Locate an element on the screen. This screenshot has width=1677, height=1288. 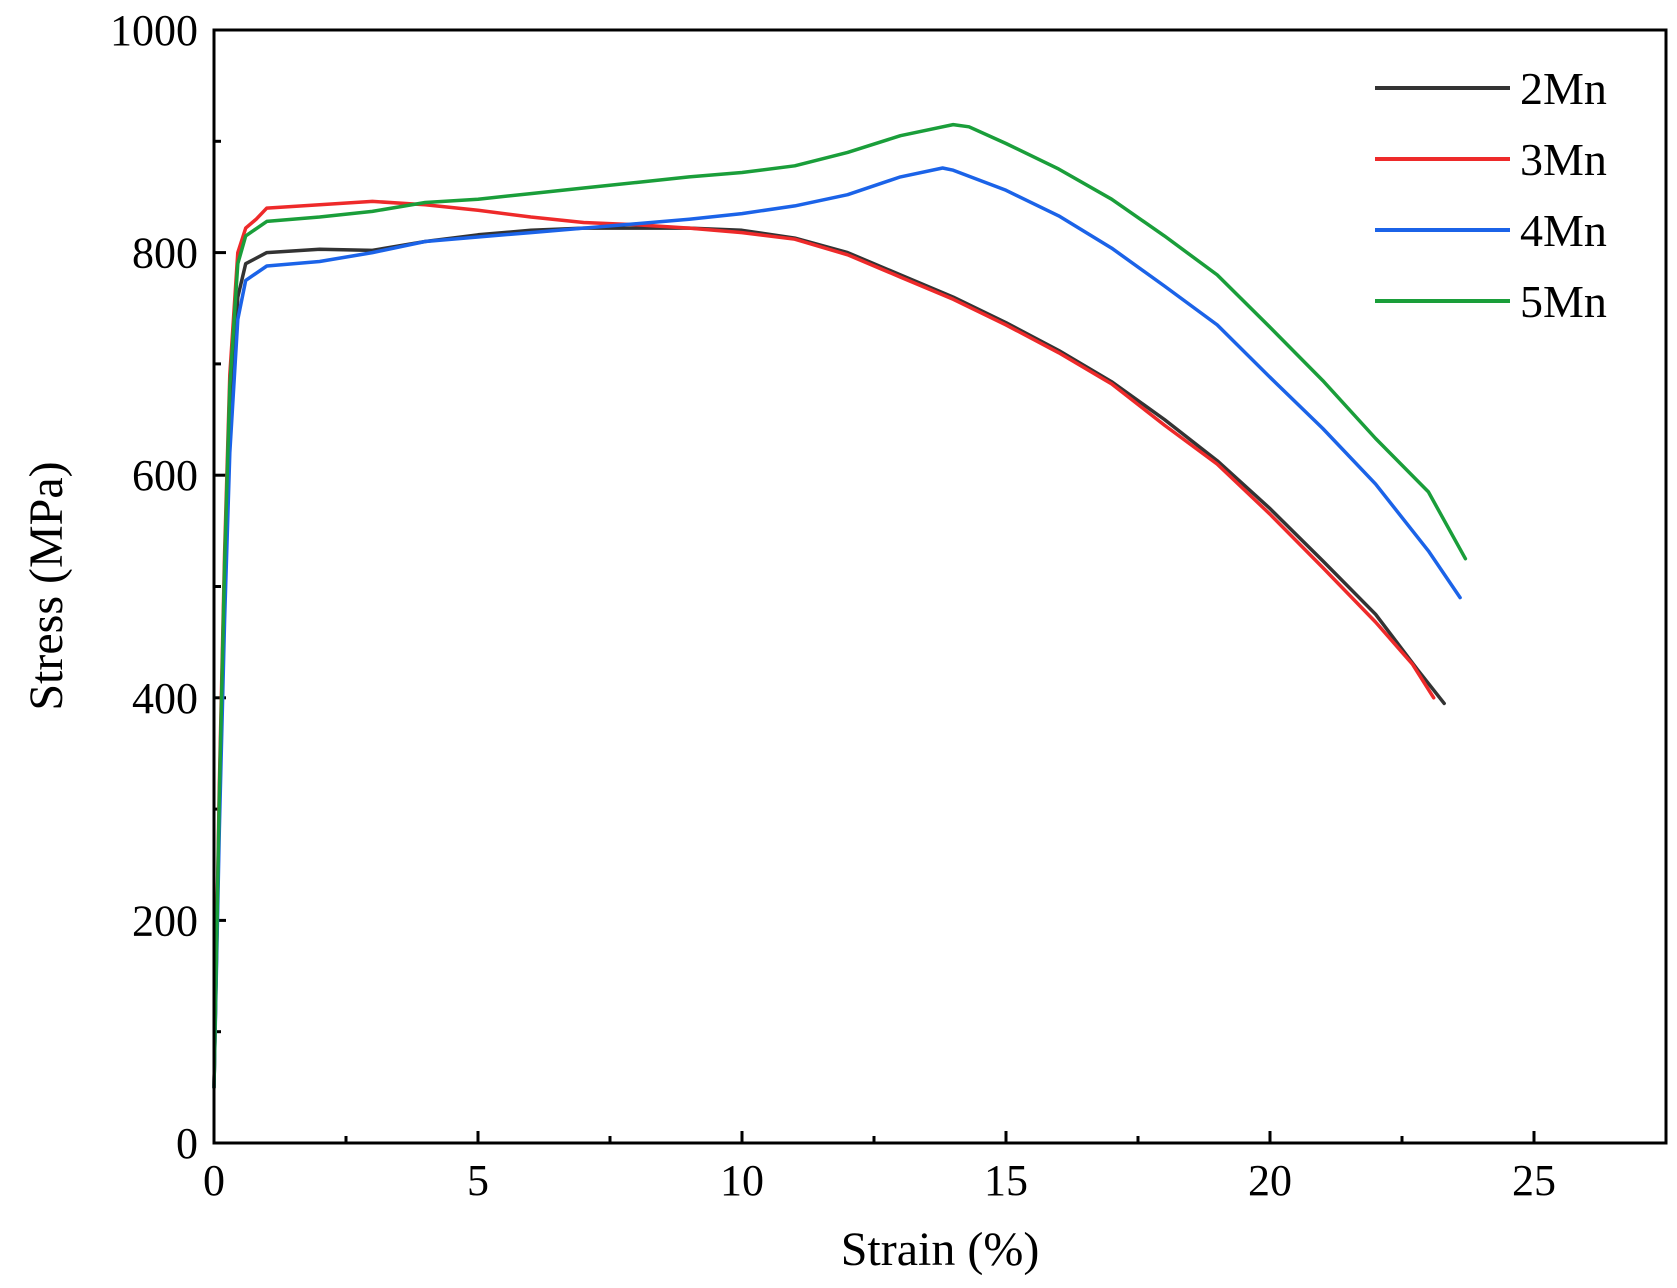
legend-label: 4Mn is located at coordinates (1563, 230).